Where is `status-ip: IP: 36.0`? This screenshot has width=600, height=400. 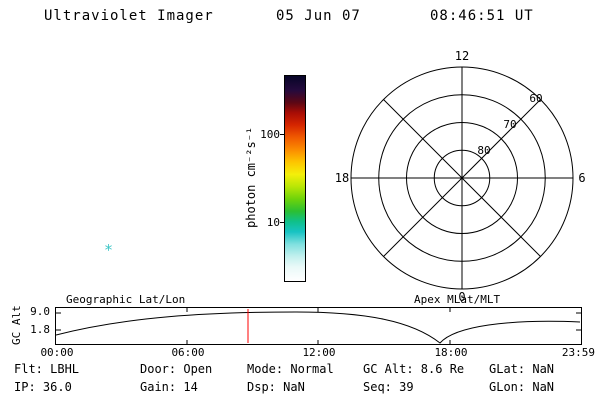
status-ip: IP: 36.0 is located at coordinates (43, 387).